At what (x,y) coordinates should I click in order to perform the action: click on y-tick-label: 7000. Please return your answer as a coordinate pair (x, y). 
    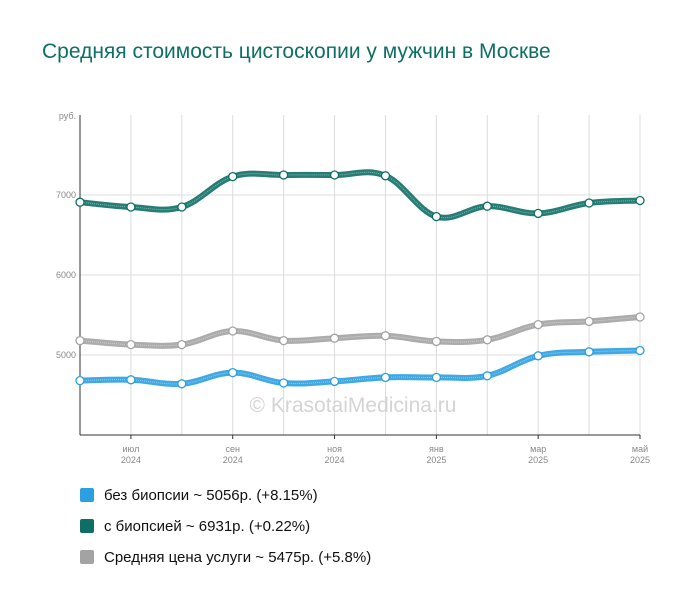
    Looking at the image, I should click on (66, 195).